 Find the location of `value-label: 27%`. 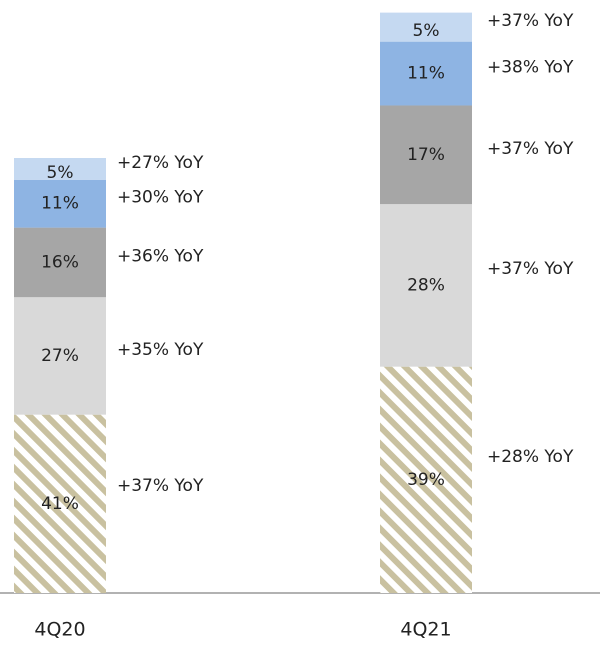

value-label: 27% is located at coordinates (60, 356).